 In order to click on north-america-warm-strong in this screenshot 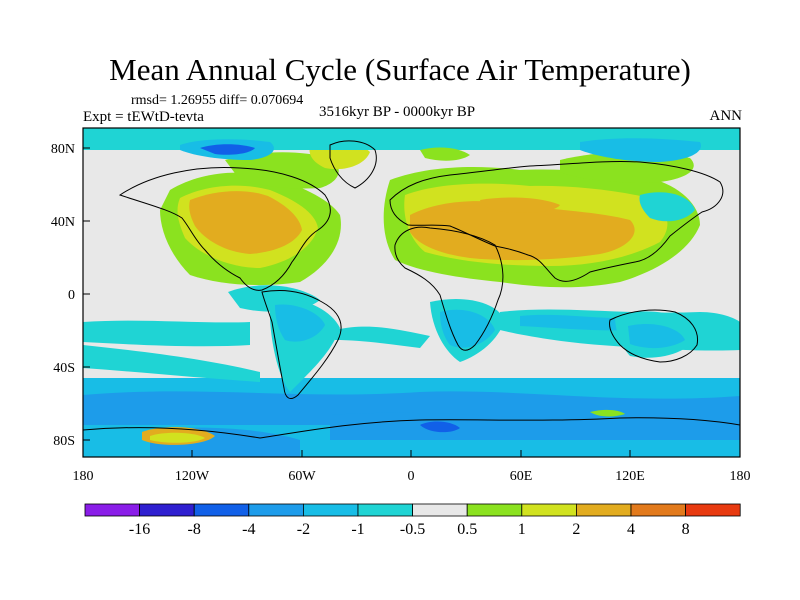, I will do `click(245, 222)`.